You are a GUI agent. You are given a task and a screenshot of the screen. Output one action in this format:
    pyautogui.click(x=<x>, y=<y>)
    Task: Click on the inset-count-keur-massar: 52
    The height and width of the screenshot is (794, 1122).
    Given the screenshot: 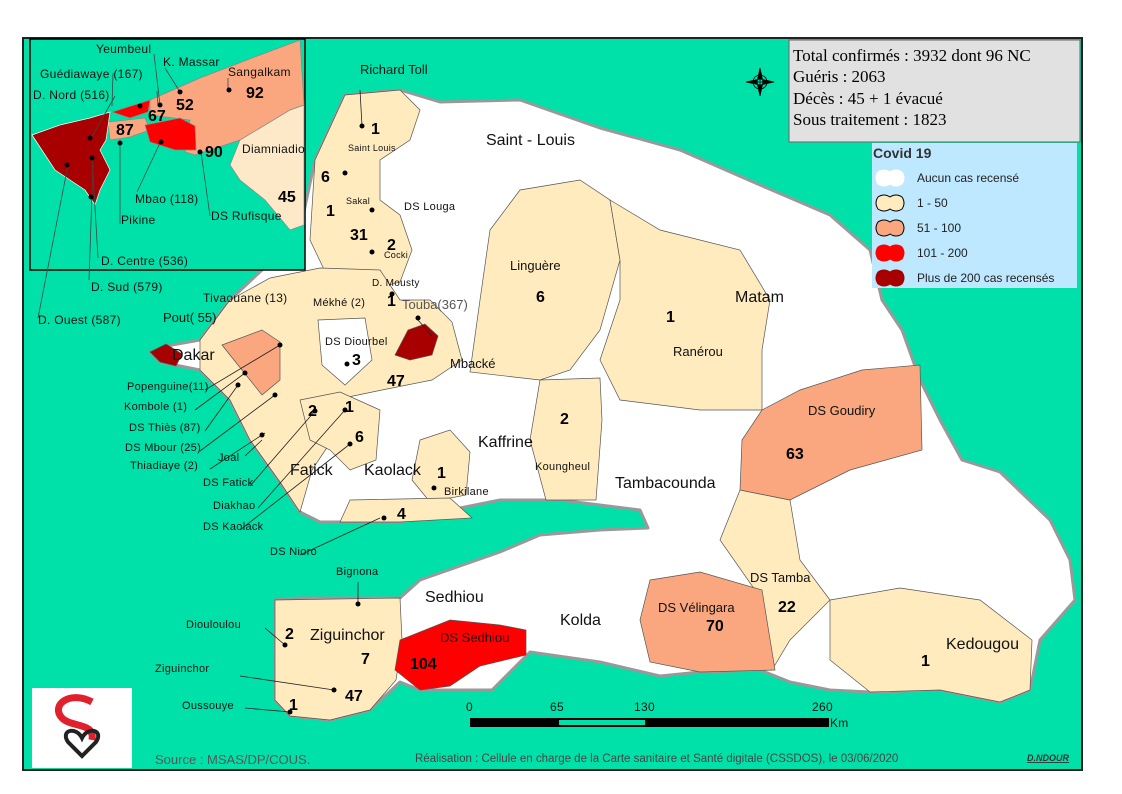 What is the action you would take?
    pyautogui.click(x=185, y=105)
    